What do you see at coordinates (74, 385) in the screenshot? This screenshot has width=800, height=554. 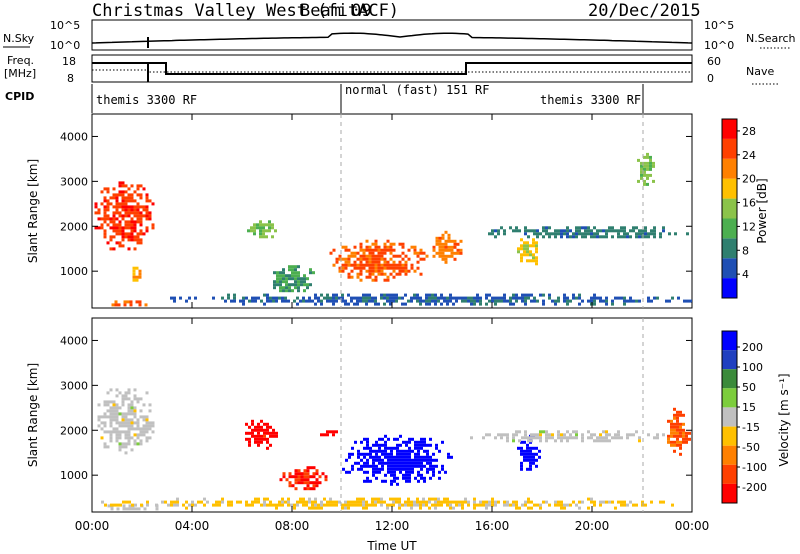 I see `velocity-ytick-label: 3000` at bounding box center [74, 385].